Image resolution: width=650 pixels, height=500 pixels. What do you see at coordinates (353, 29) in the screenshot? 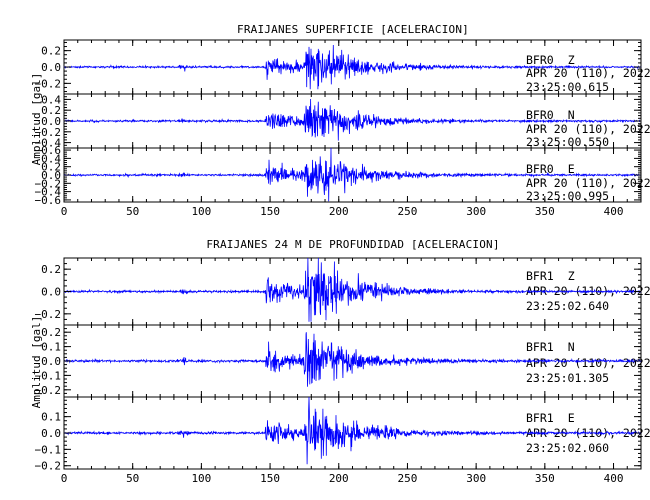
I see `panel-title: FRAIJANES SUPERFICIE [ACELERACION]` at bounding box center [353, 29].